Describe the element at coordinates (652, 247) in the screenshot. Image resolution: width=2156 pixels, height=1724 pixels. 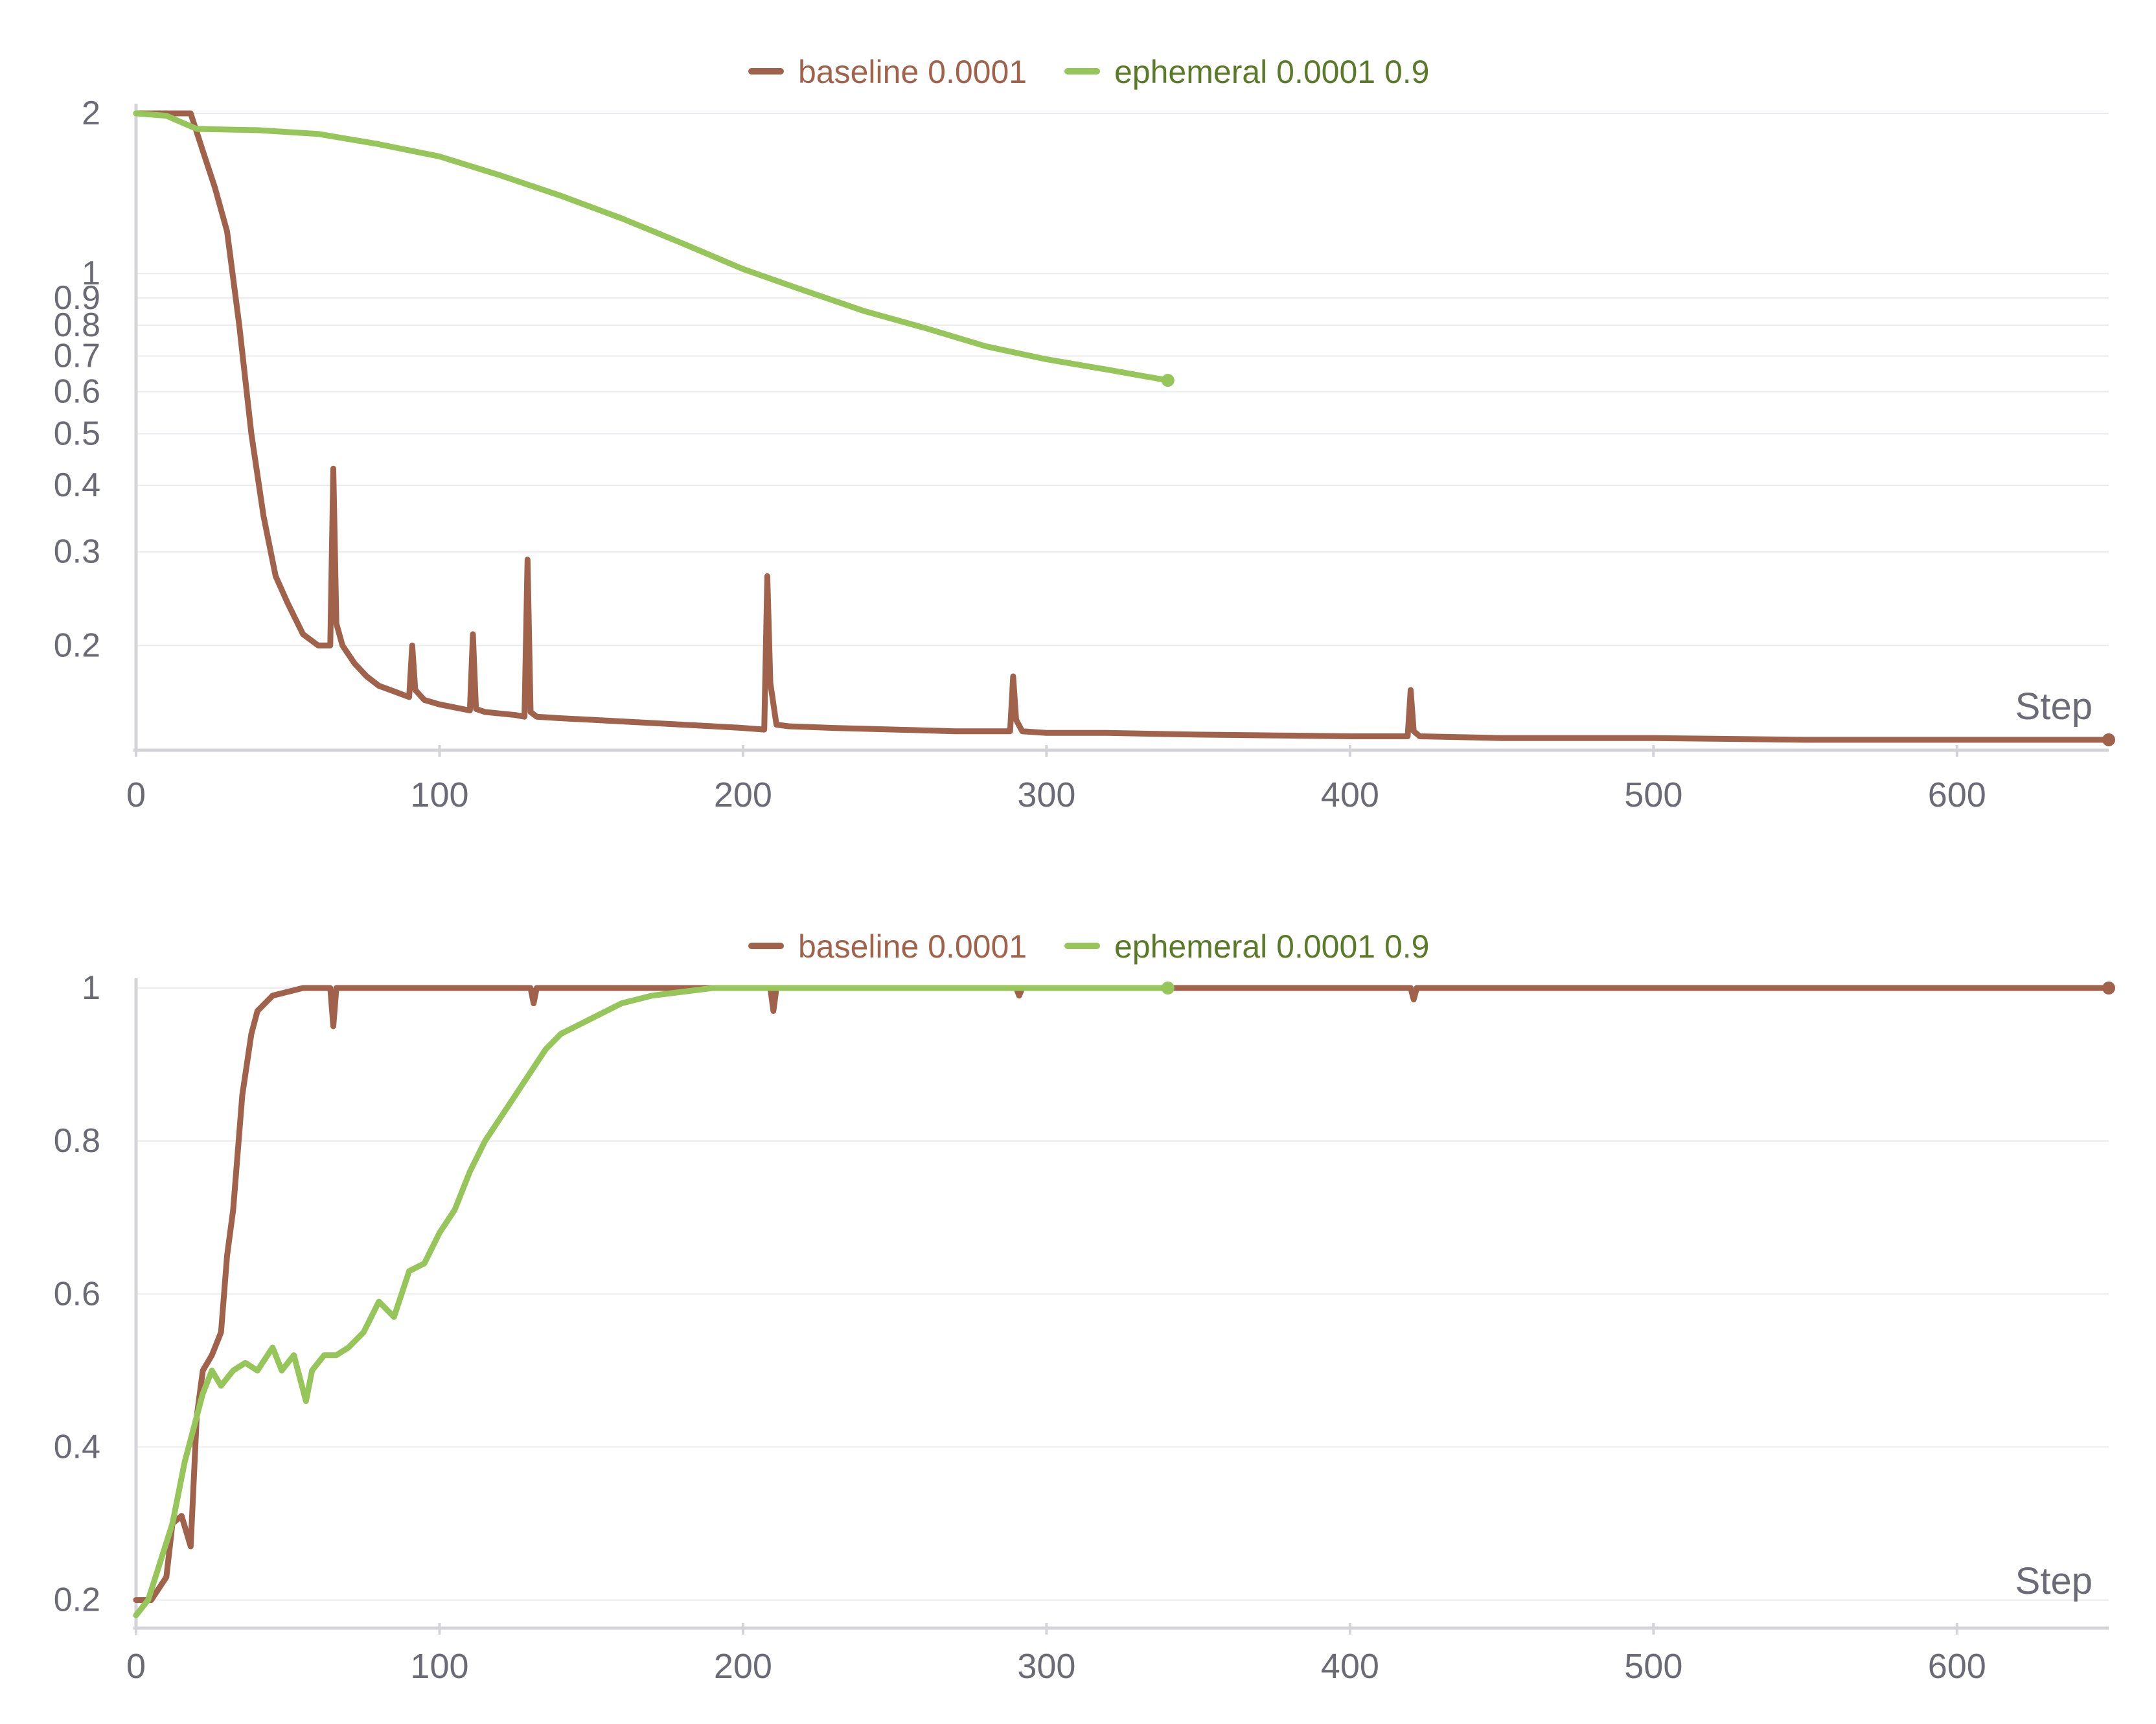
I see `series-line-ephemeral` at that location.